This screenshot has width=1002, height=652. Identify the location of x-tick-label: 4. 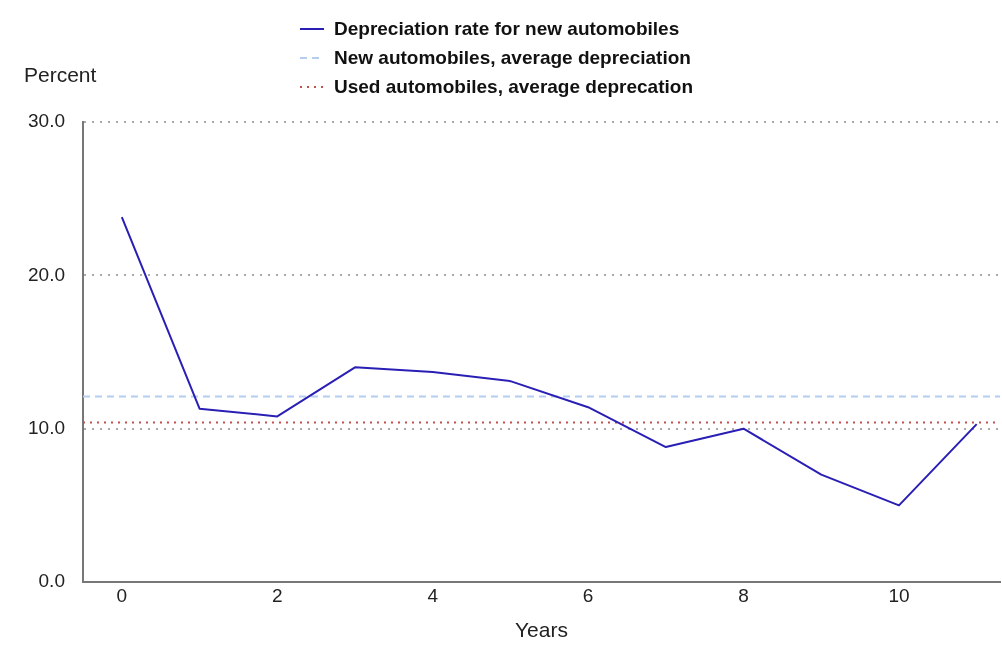
(433, 595).